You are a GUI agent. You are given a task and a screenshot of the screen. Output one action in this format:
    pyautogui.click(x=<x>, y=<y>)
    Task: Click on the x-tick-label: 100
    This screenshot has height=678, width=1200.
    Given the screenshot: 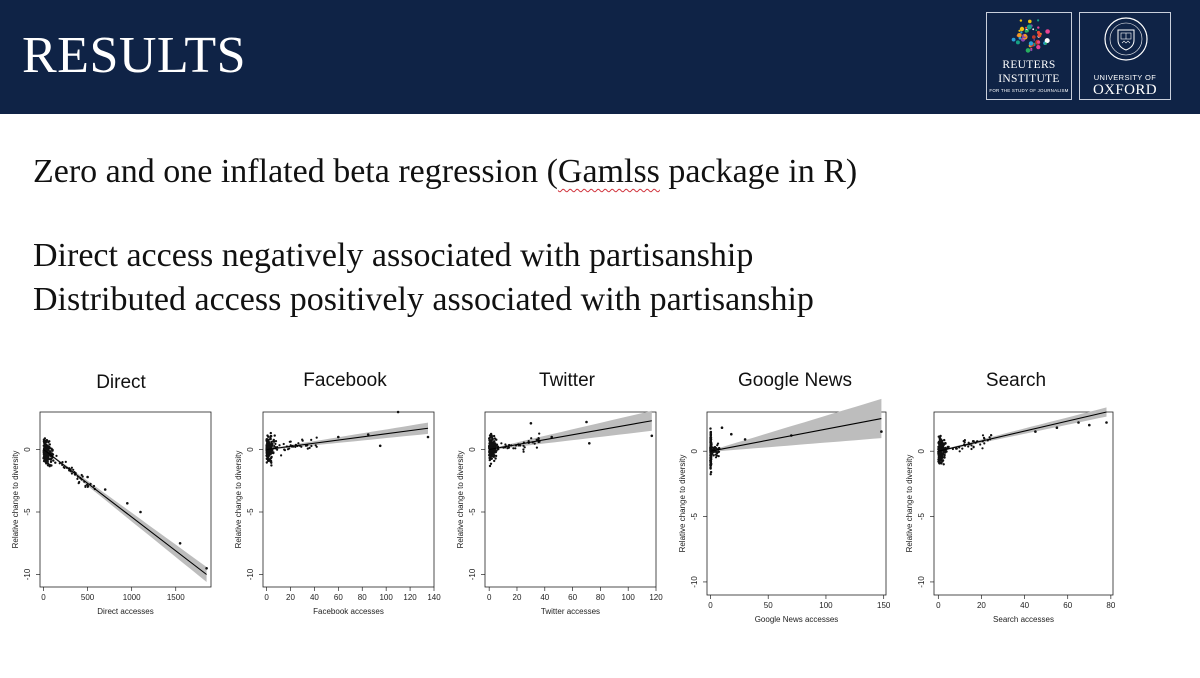 What is the action you would take?
    pyautogui.click(x=386, y=597)
    